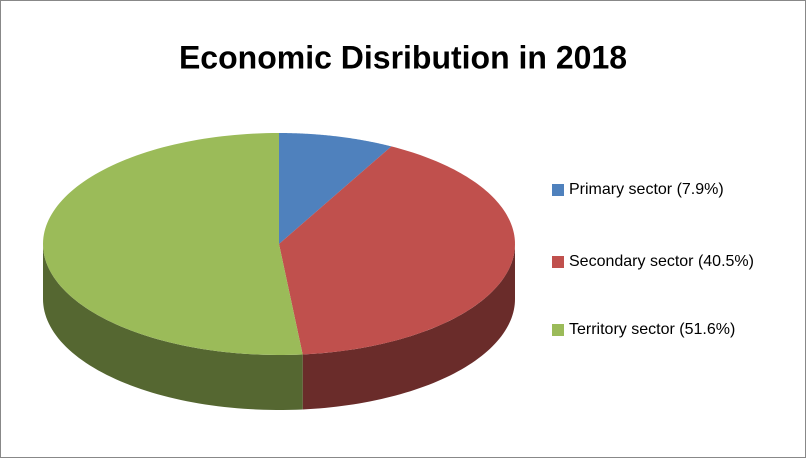  What do you see at coordinates (646, 189) in the screenshot?
I see `legend-label: Primary sector (7.9%)` at bounding box center [646, 189].